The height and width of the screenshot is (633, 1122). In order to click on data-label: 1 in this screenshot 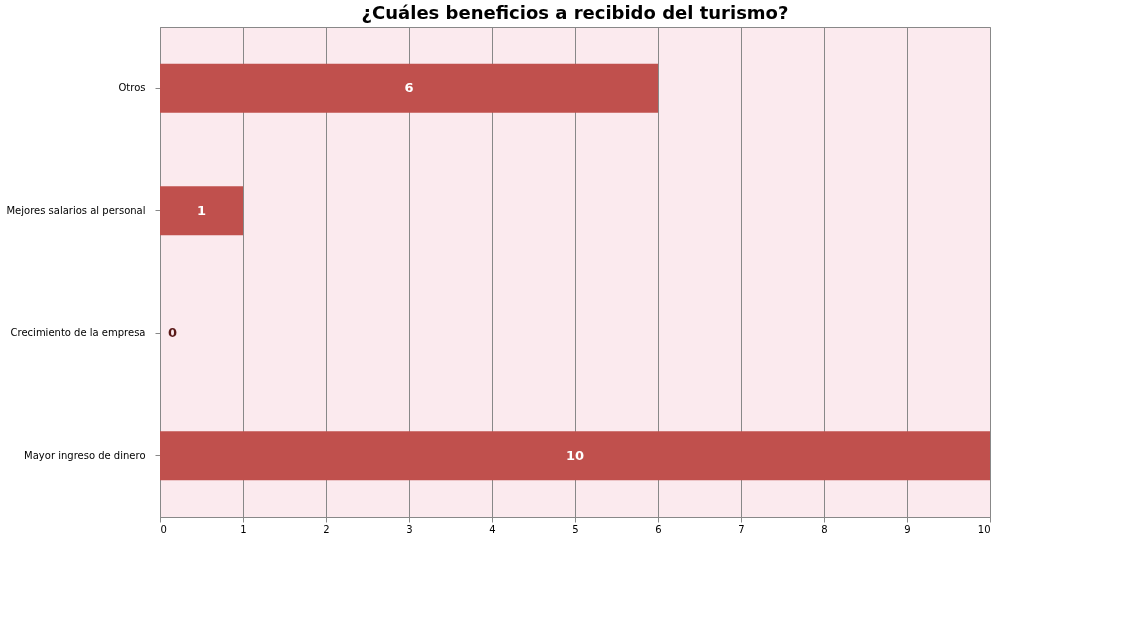, I will do `click(201, 210)`.